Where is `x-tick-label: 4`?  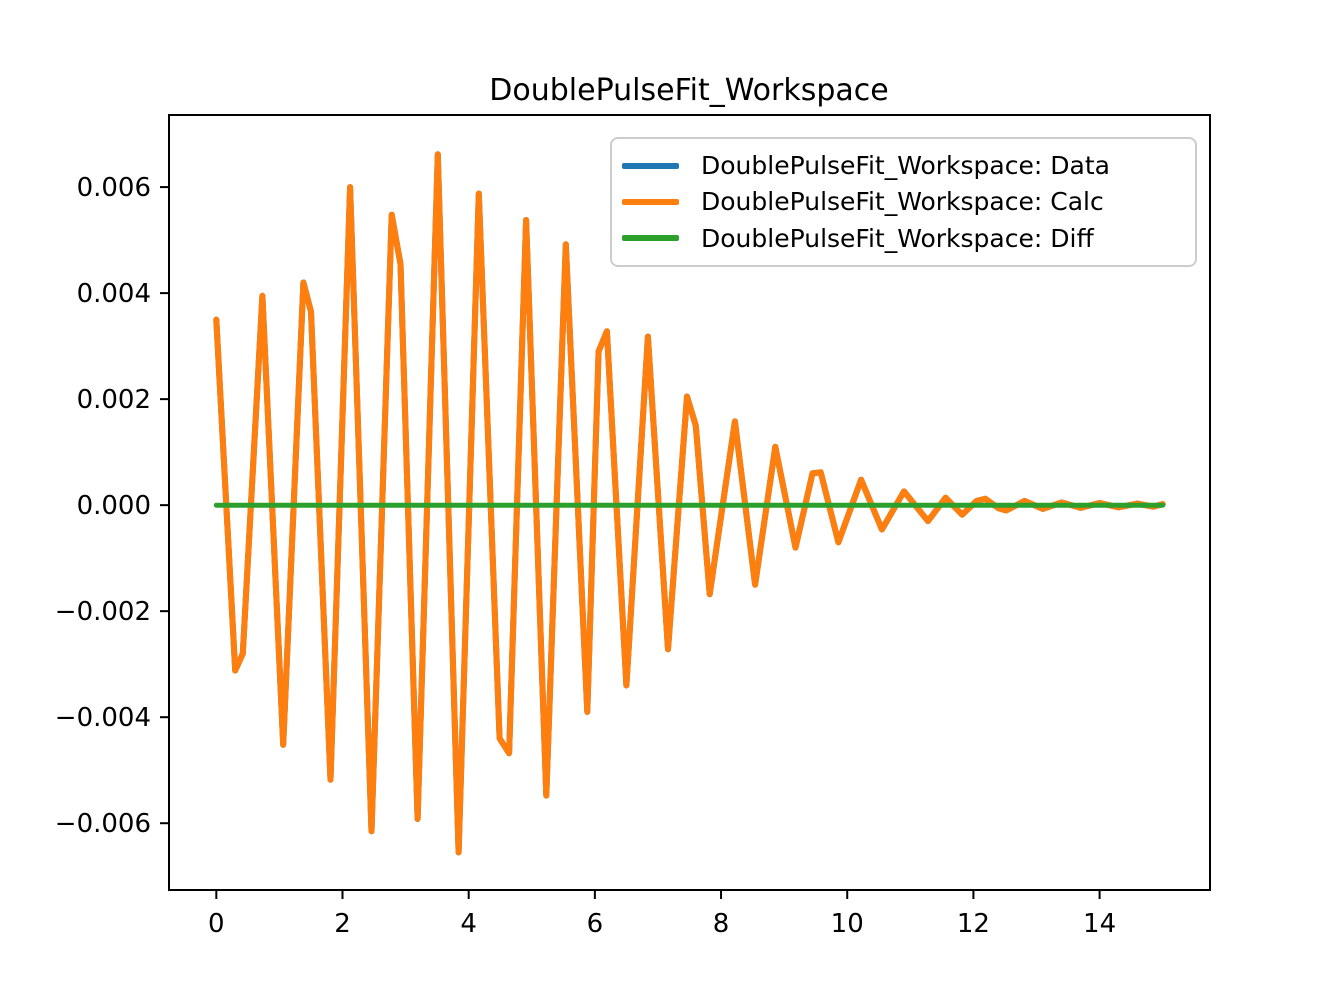
x-tick-label: 4 is located at coordinates (468, 924).